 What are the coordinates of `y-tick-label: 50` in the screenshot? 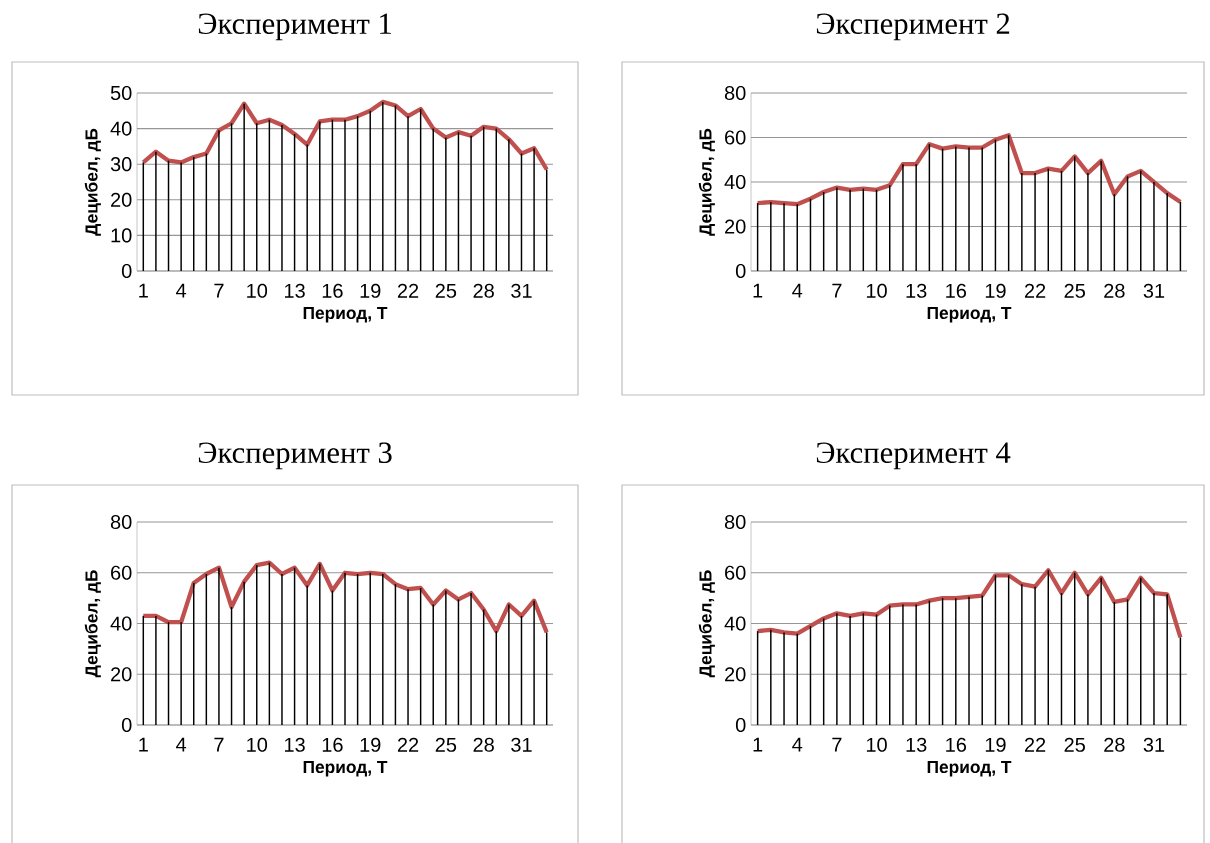 It's located at (121, 93).